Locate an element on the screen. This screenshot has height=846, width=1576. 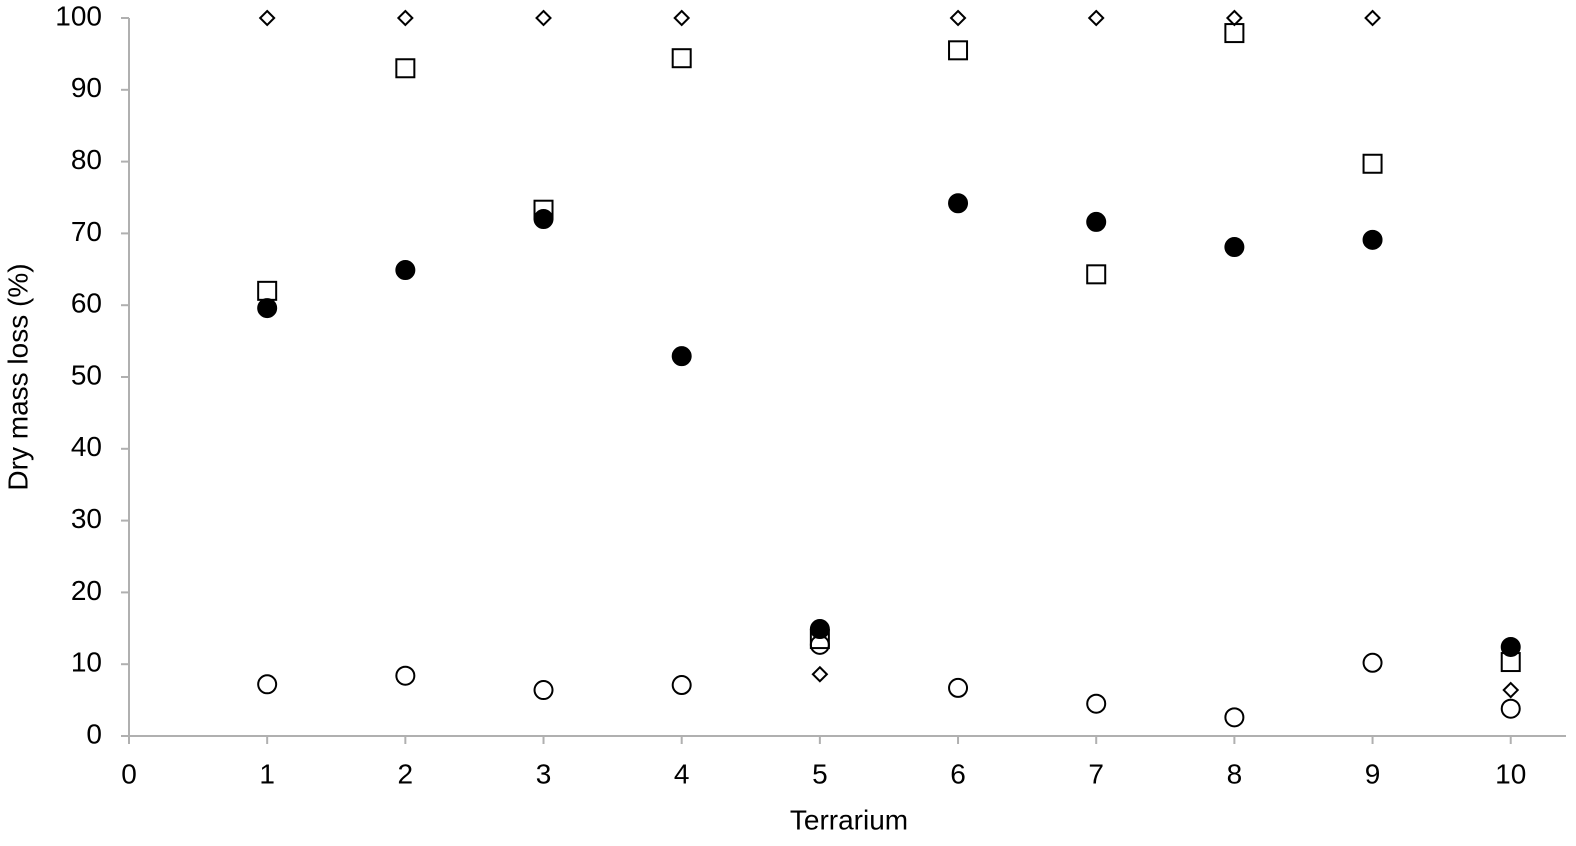
x-tick-label: 3 is located at coordinates (544, 773).